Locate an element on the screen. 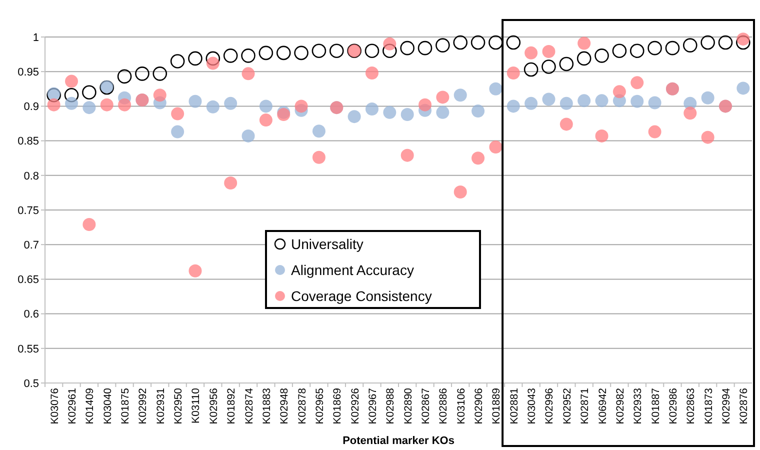 Image resolution: width=760 pixels, height=450 pixels. x-tick-label: K02982 is located at coordinates (620, 406).